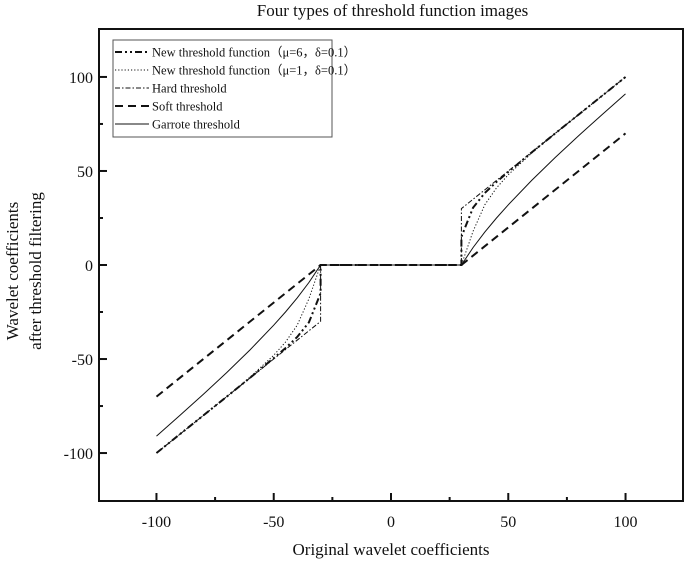 The image size is (685, 567). What do you see at coordinates (187, 107) in the screenshot?
I see `legend-entry-label: Soft threshold` at bounding box center [187, 107].